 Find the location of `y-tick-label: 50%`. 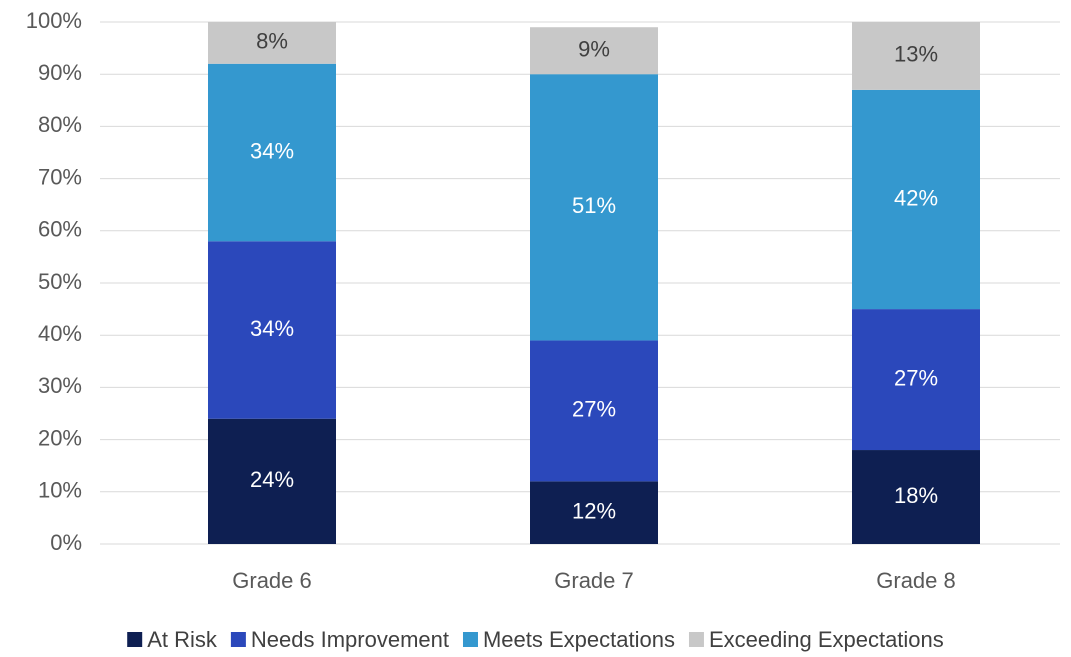

y-tick-label: 50% is located at coordinates (60, 281).